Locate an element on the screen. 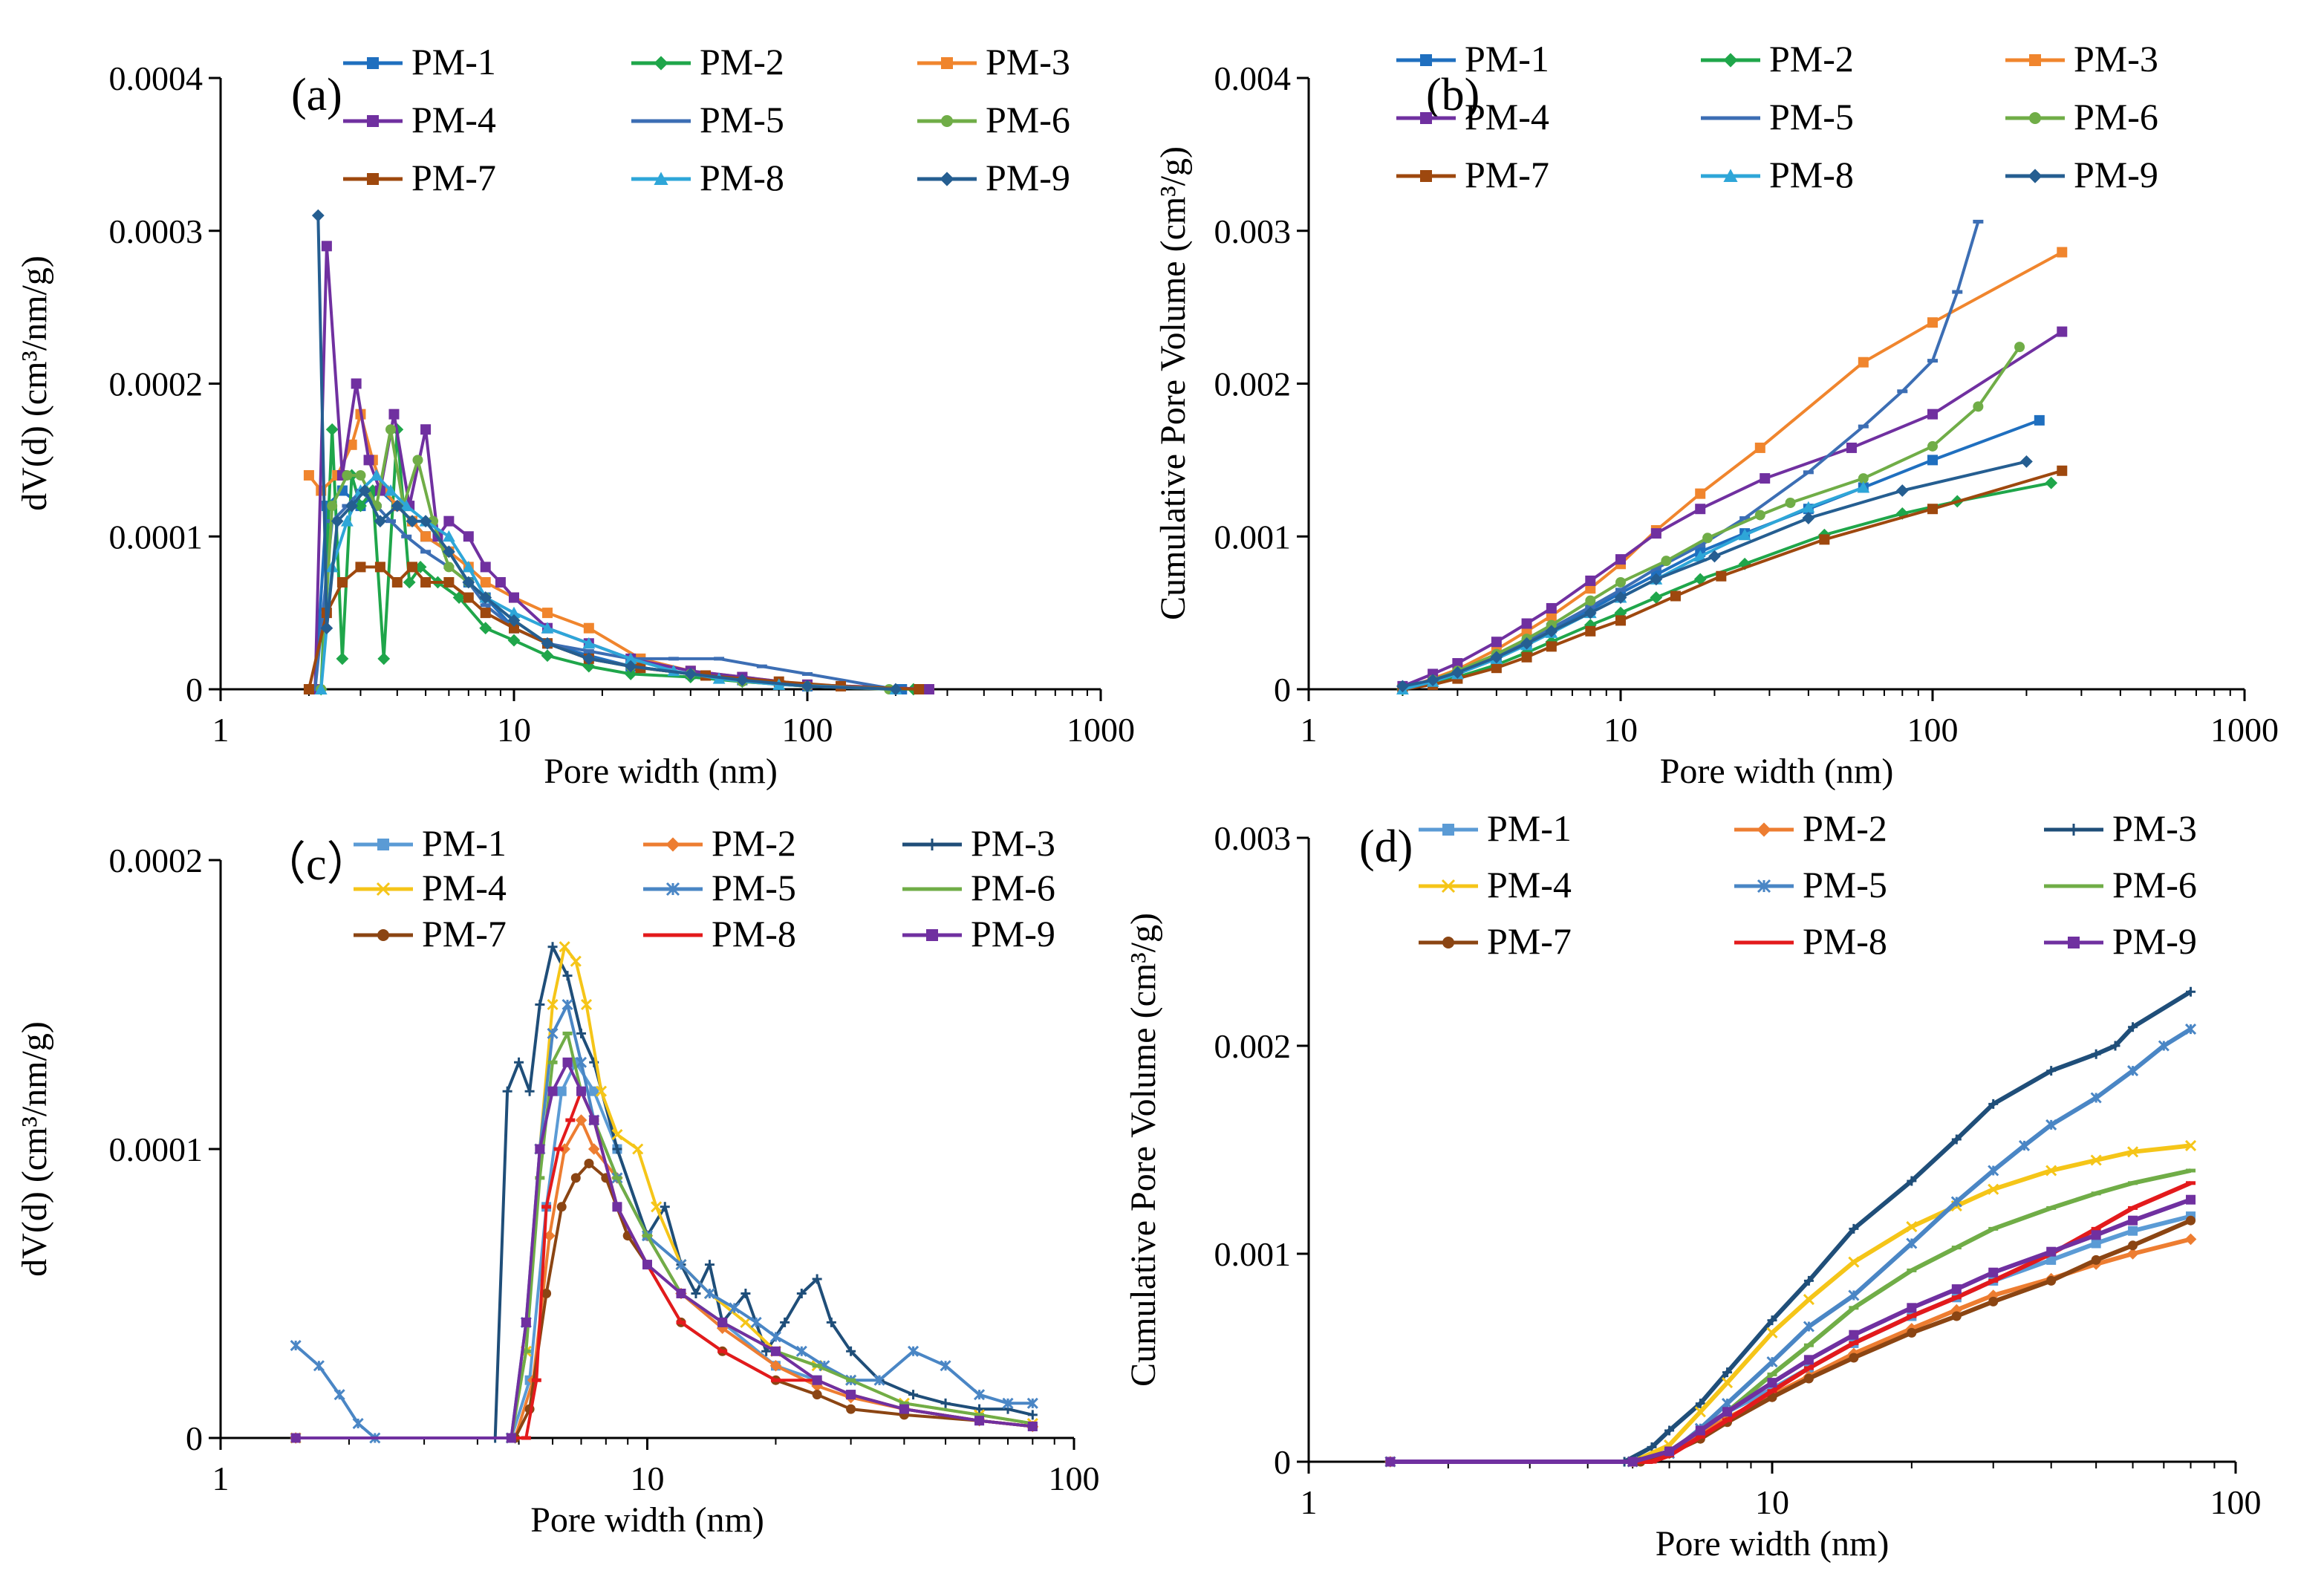 This screenshot has height=1588, width=2324. legend-label: PM-9 is located at coordinates (1028, 177).